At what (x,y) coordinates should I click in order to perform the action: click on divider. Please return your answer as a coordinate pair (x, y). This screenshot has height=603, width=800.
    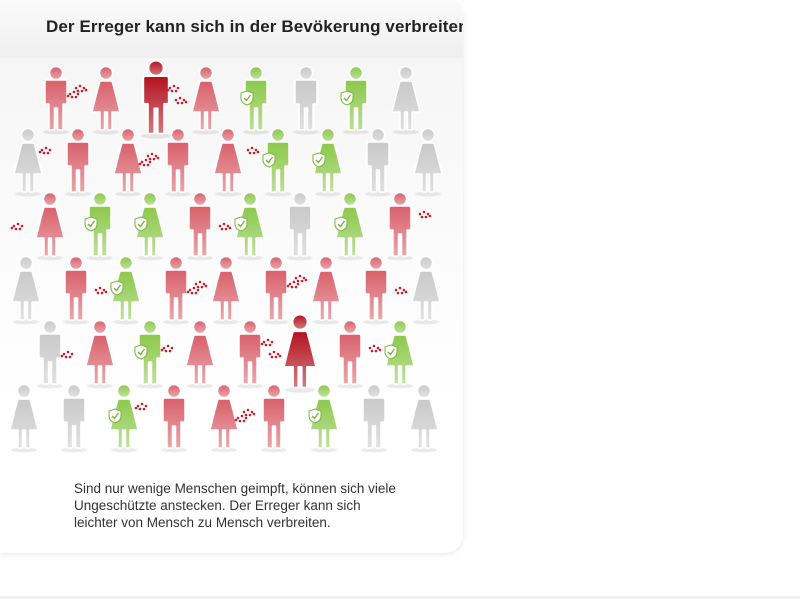
    Looking at the image, I should click on (400, 597).